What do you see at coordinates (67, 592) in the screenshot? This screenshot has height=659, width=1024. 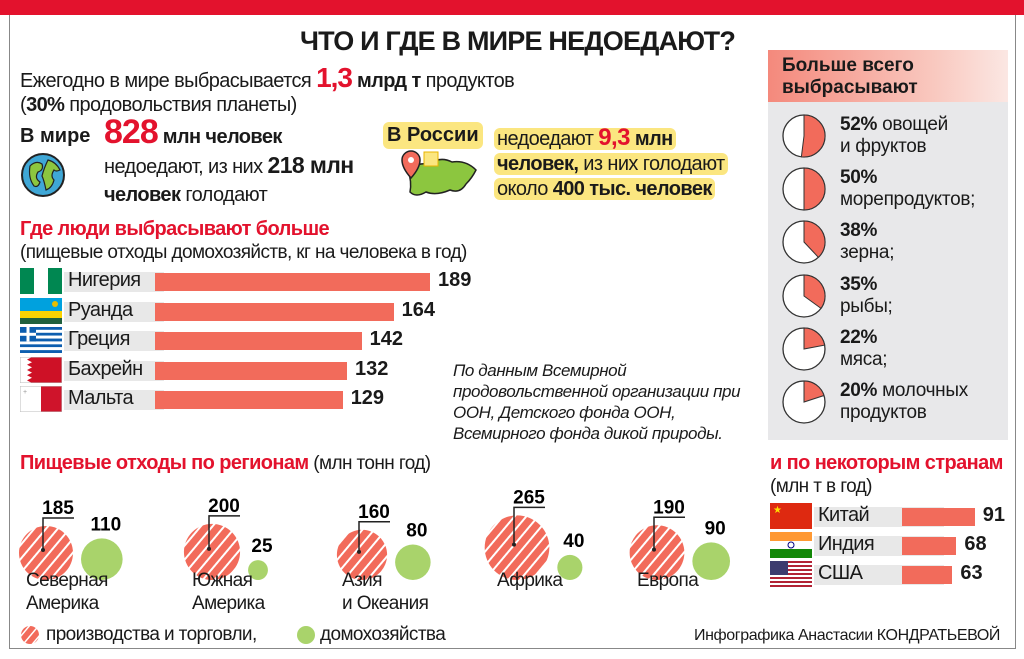 I see `region-label: Северная Америка` at bounding box center [67, 592].